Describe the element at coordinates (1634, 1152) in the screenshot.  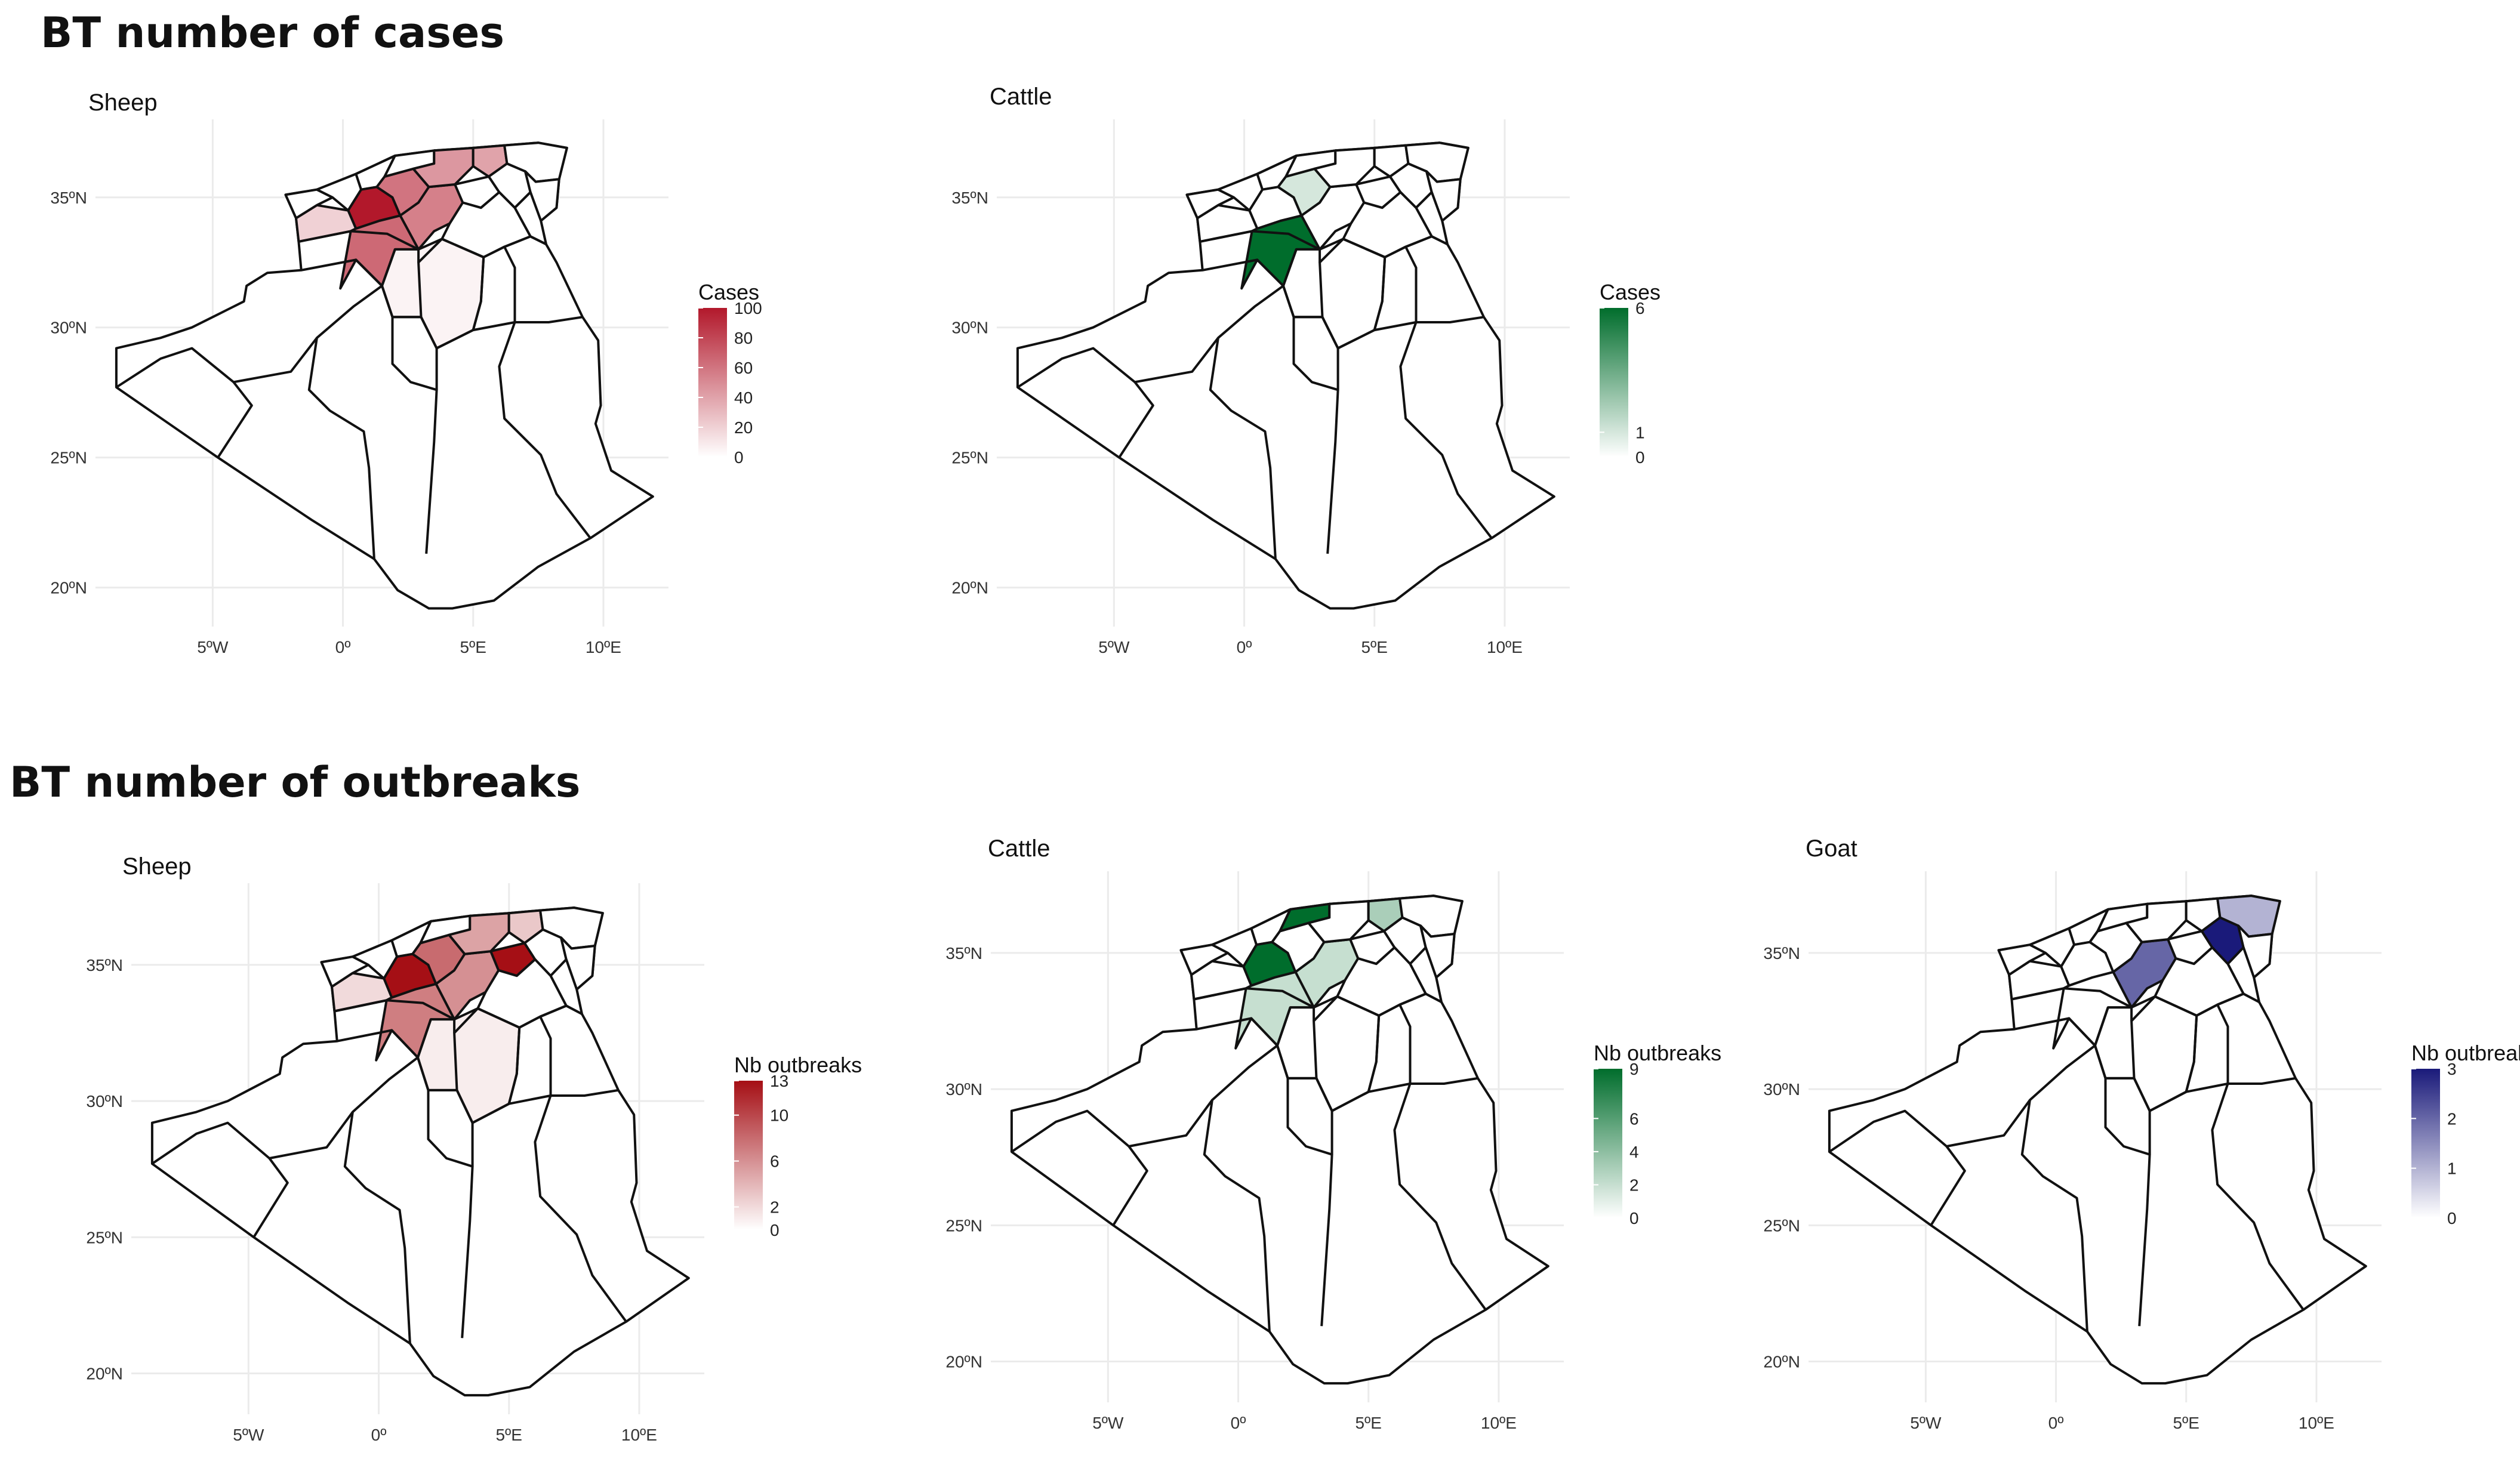
I see `legend-label: 4` at that location.